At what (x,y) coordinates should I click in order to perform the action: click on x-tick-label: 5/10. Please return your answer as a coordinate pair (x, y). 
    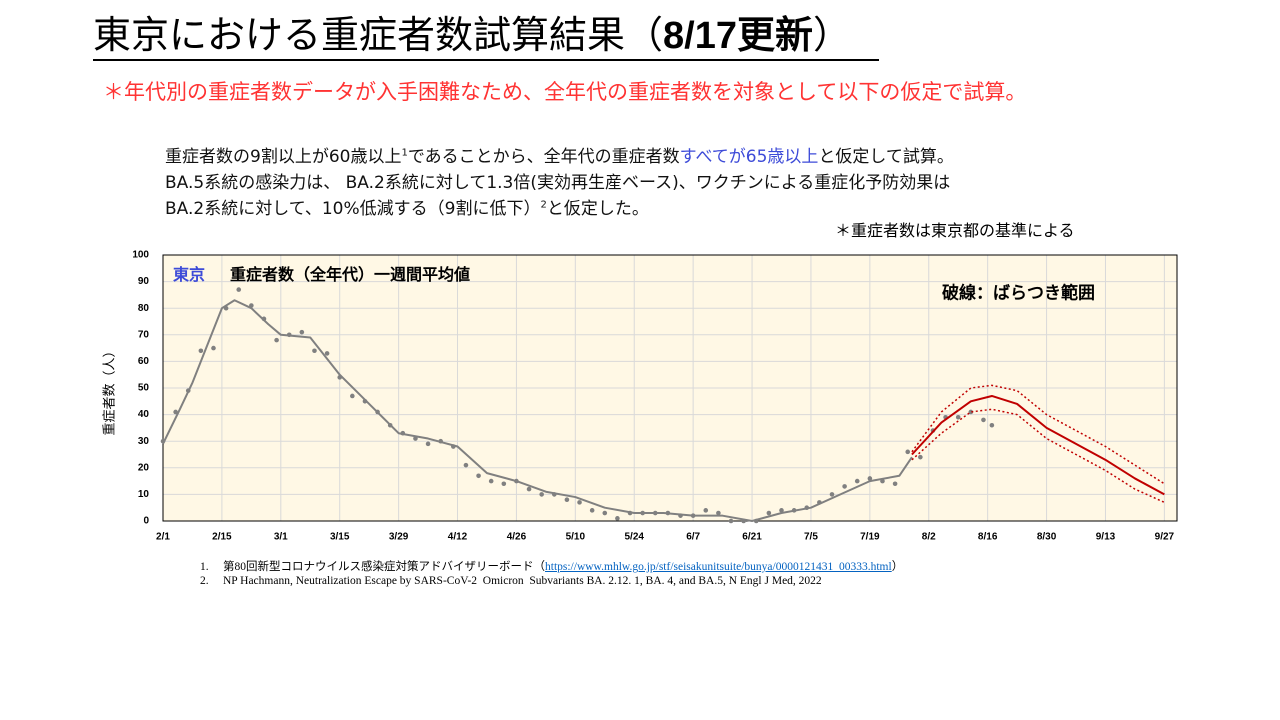
    Looking at the image, I should click on (576, 537).